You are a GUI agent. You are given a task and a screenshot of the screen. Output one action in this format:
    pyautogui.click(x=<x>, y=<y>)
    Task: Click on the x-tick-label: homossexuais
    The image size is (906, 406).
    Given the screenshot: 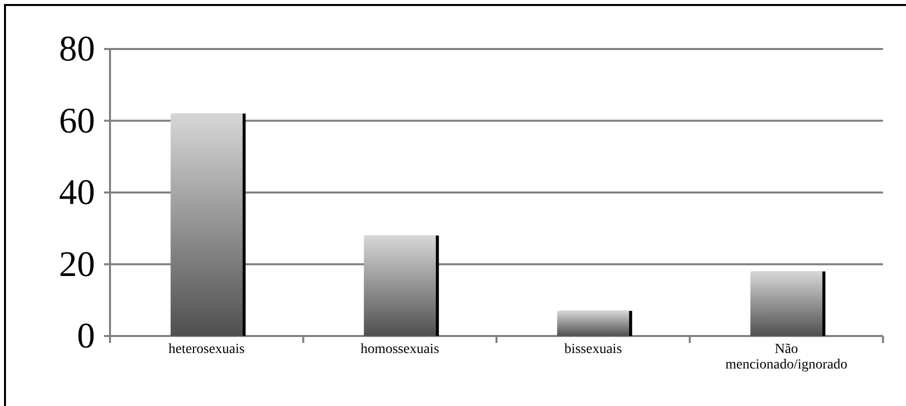 What is the action you would take?
    pyautogui.click(x=400, y=349)
    